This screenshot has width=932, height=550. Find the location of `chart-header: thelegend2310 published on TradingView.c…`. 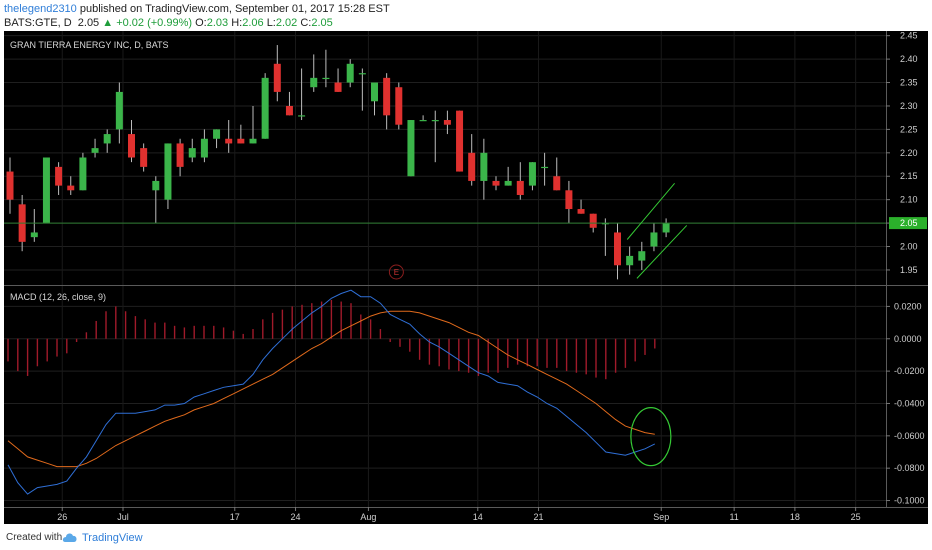

chart-header: thelegend2310 published on TradingView.c… is located at coordinates (466, 15).